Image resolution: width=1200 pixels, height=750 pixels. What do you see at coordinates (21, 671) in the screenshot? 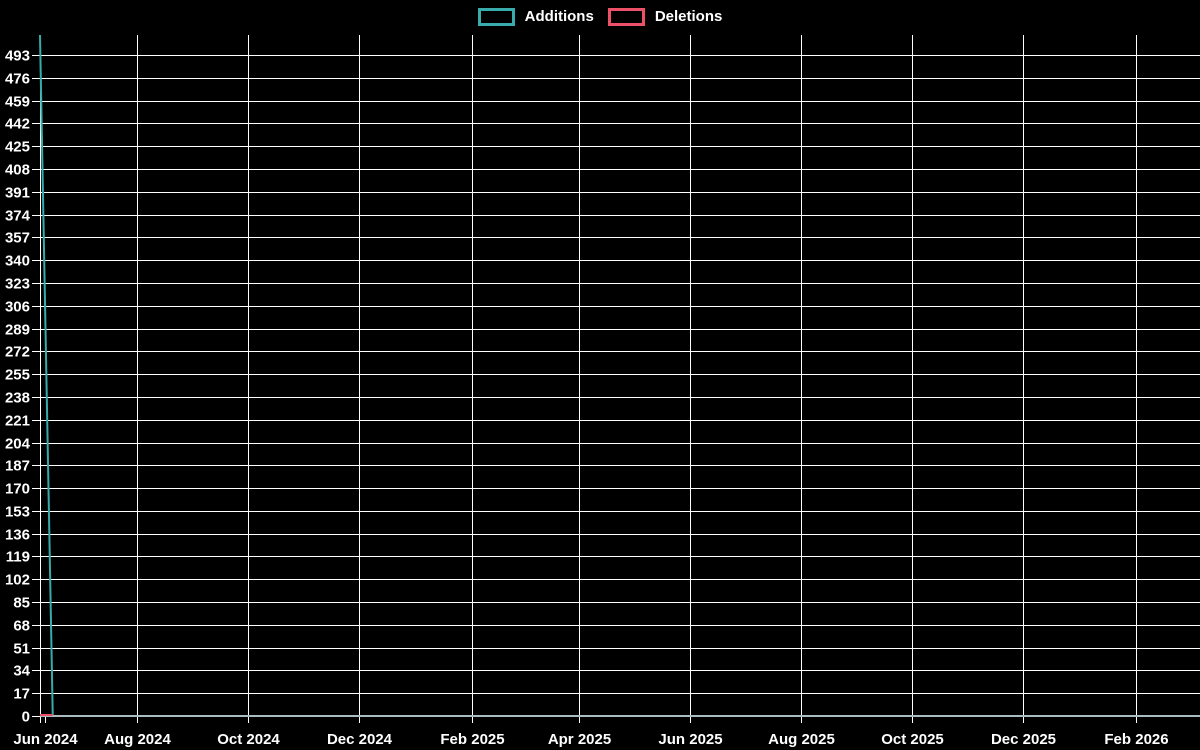
I see `svg-text: 34` at bounding box center [21, 671].